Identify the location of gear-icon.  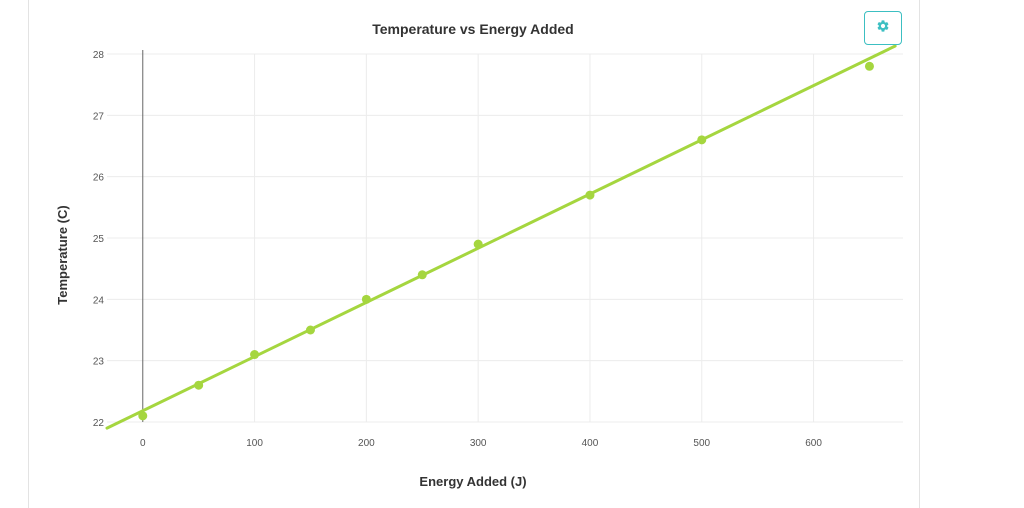
(883, 28).